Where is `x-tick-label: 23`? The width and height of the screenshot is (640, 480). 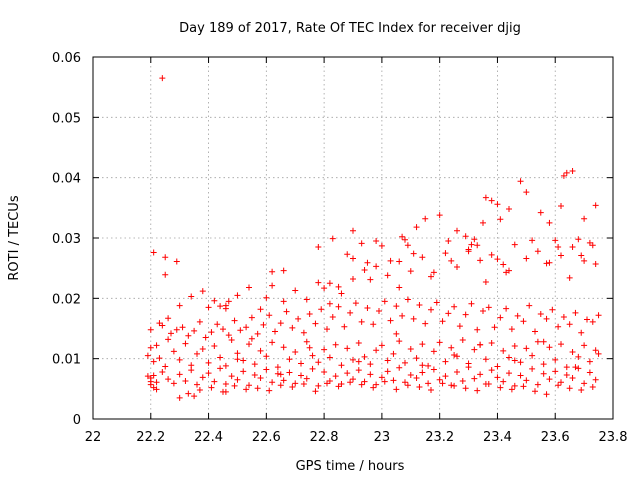 x-tick-label: 23 is located at coordinates (382, 437).